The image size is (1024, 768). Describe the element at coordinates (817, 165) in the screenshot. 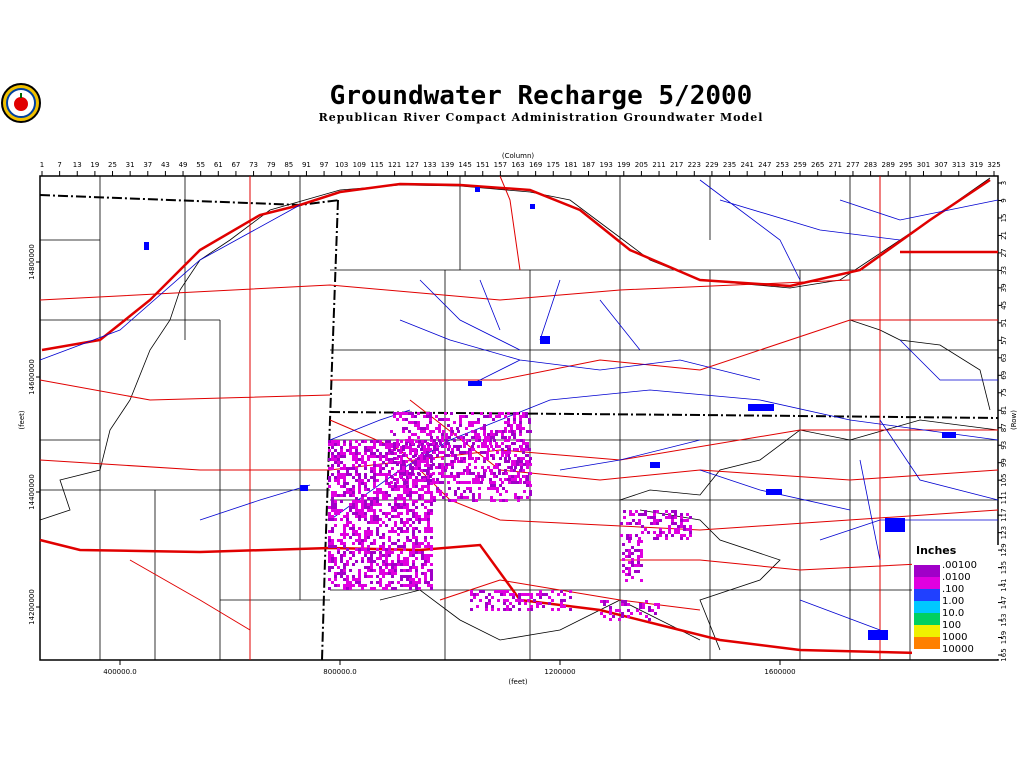

I see `column-tick-label: 265` at that location.